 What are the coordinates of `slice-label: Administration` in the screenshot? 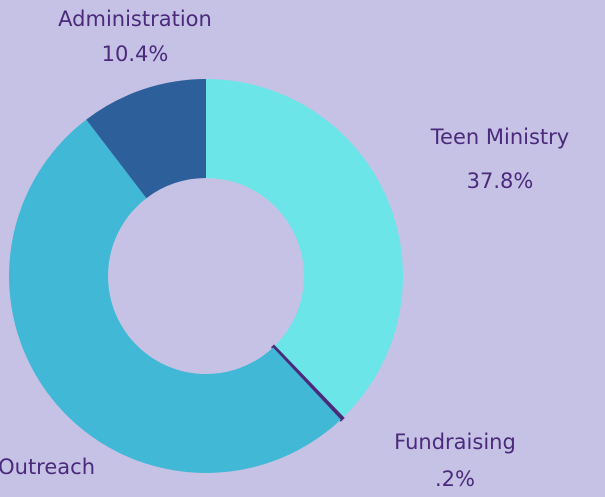 It's located at (135, 19).